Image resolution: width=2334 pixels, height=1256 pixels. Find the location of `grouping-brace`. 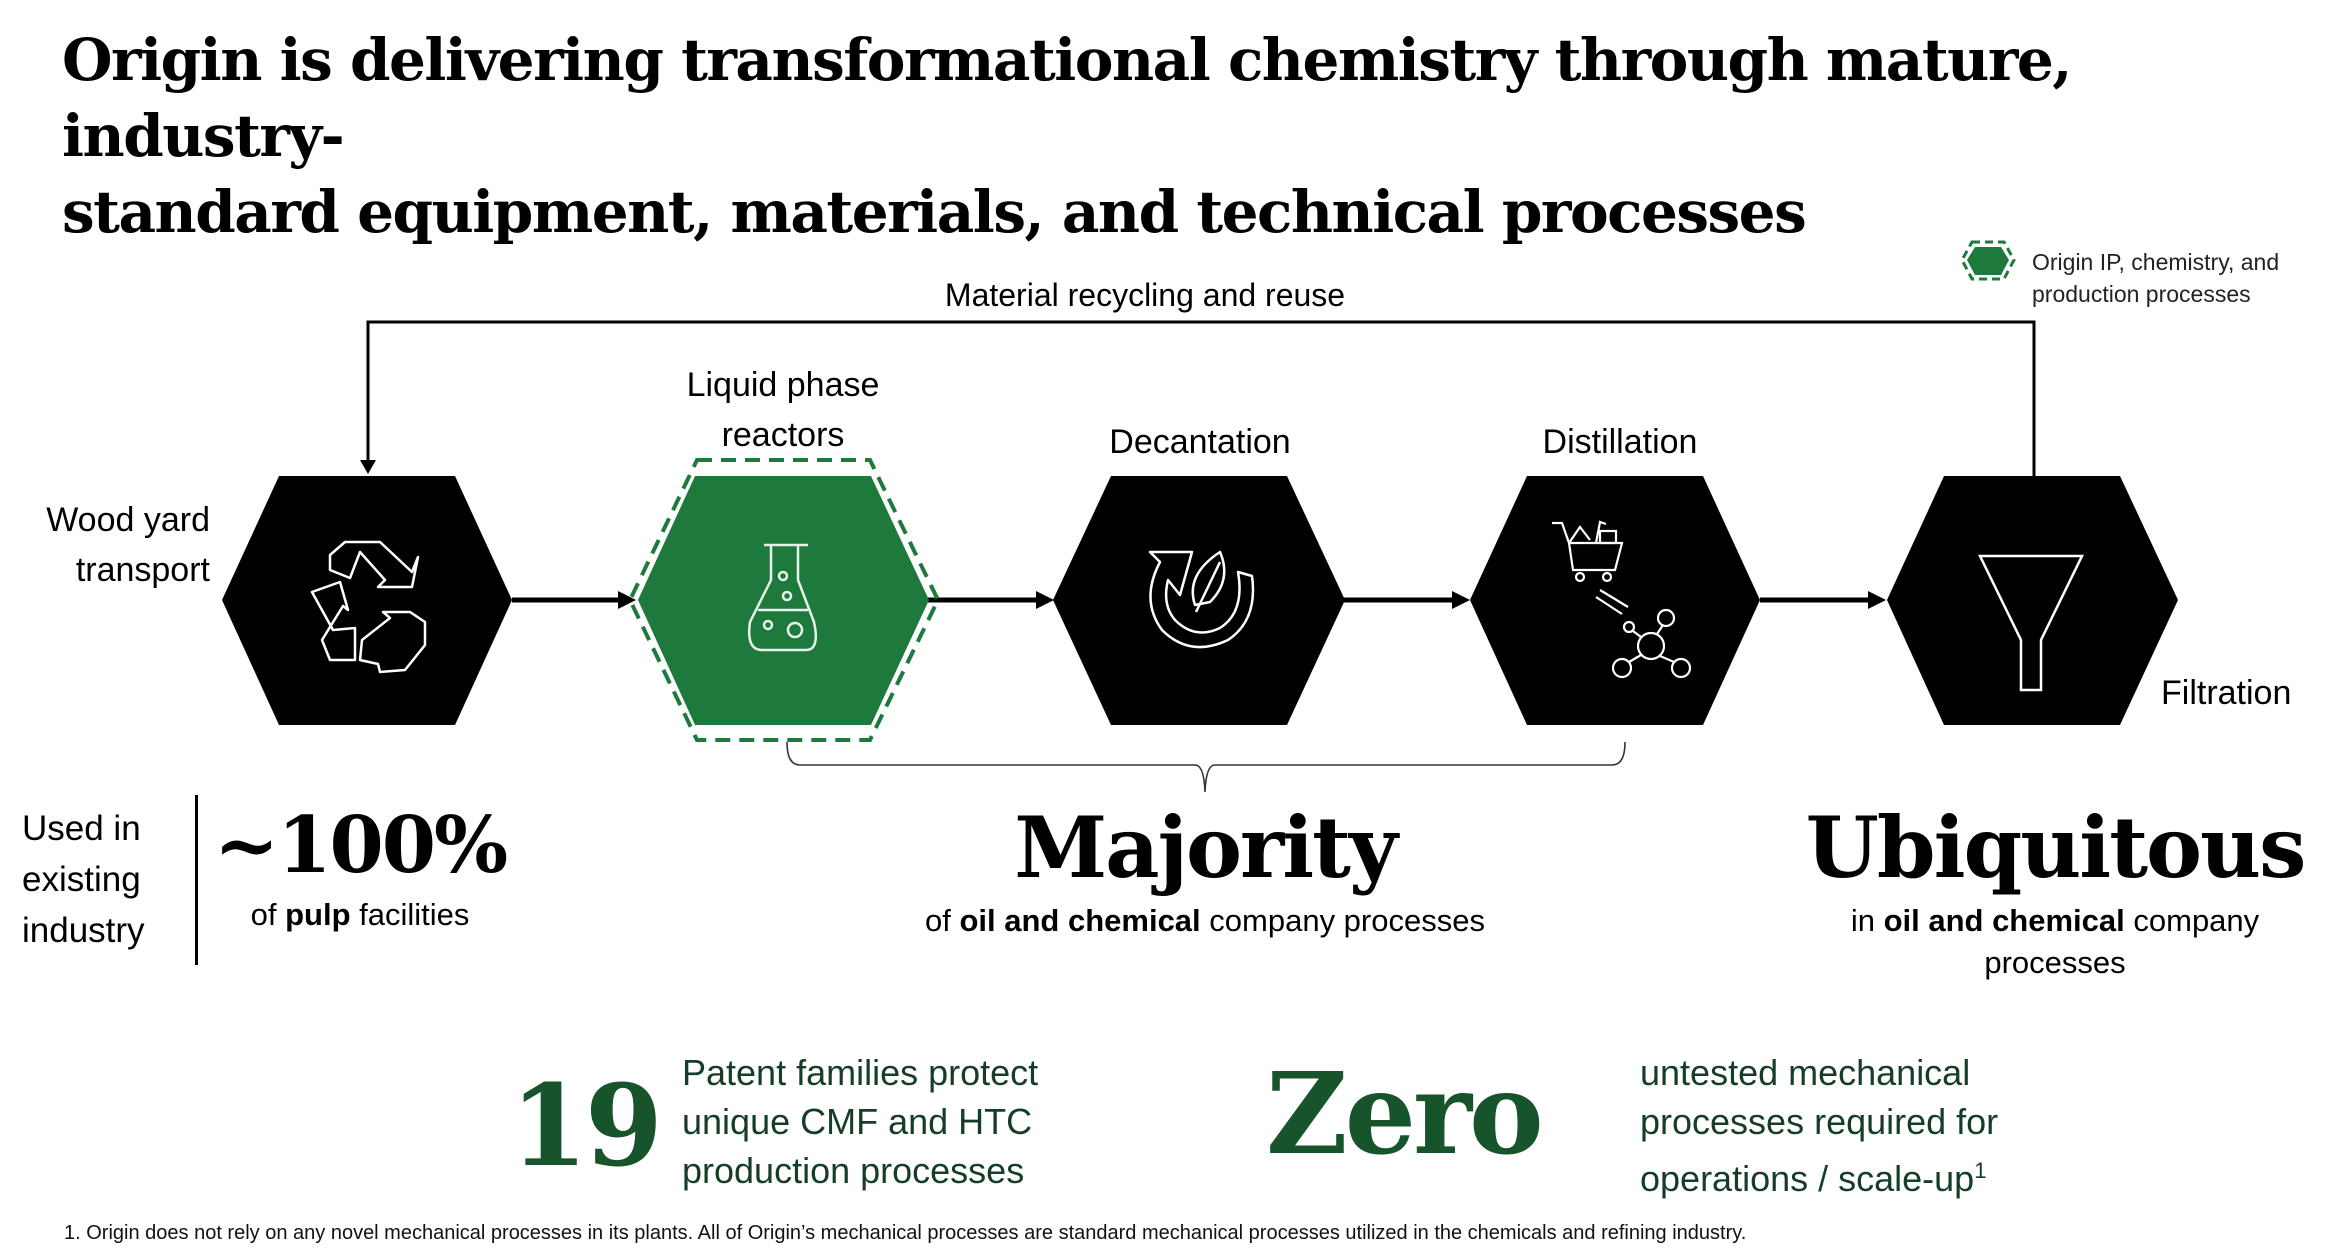

grouping-brace is located at coordinates (1206, 767).